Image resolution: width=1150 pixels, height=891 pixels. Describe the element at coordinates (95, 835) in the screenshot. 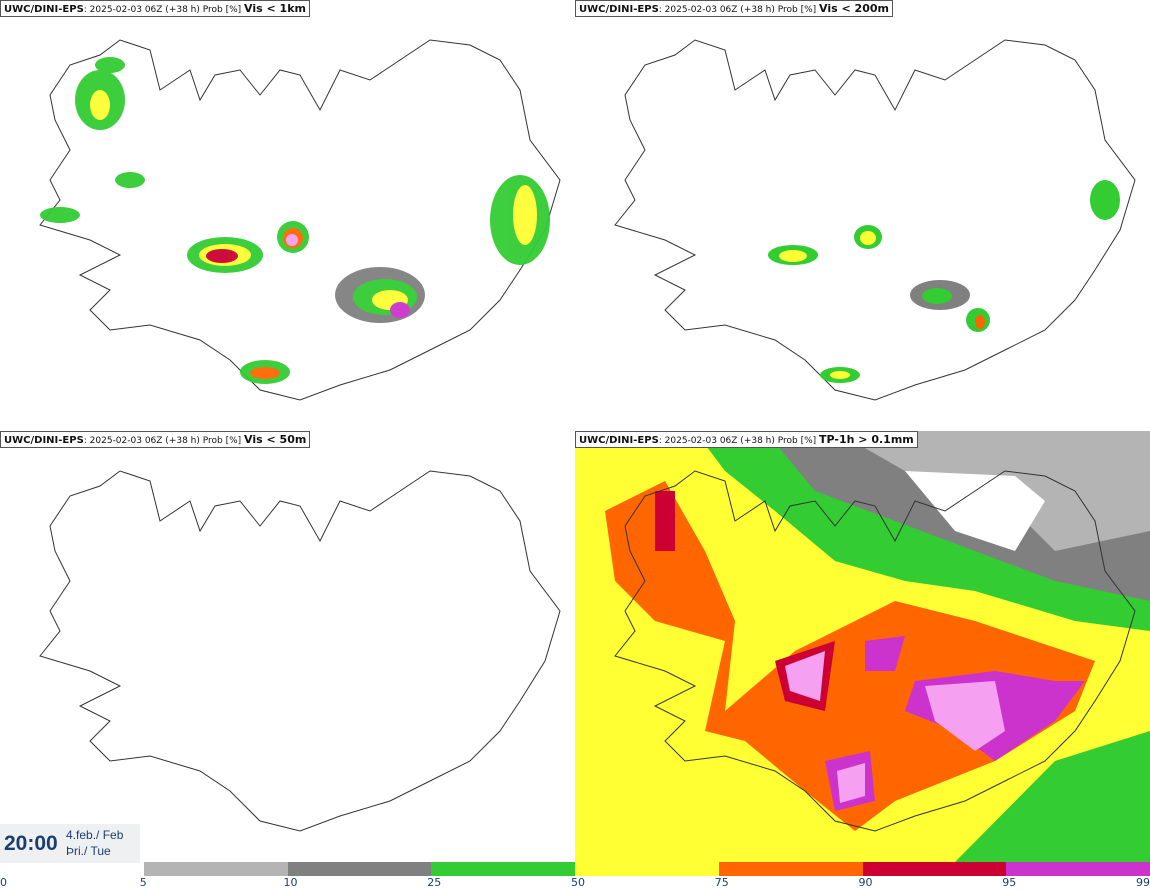

I see `valid-date: 4.feb./ Feb` at that location.